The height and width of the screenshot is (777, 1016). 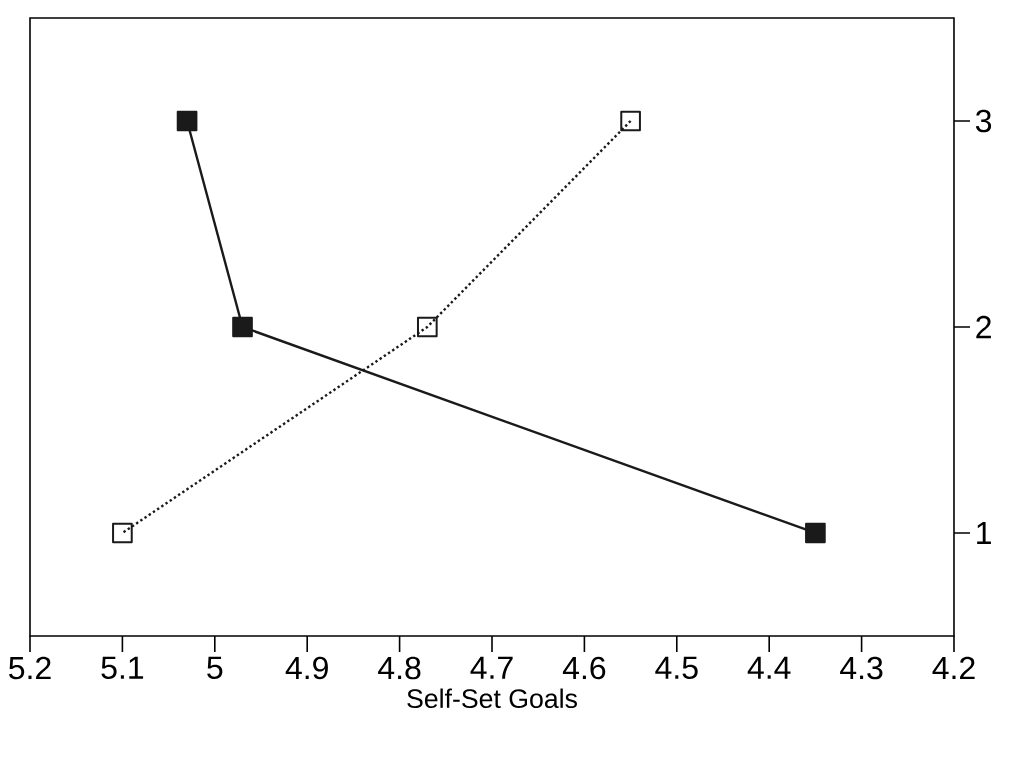 What do you see at coordinates (122, 668) in the screenshot?
I see `x-tick-label: 5.1` at bounding box center [122, 668].